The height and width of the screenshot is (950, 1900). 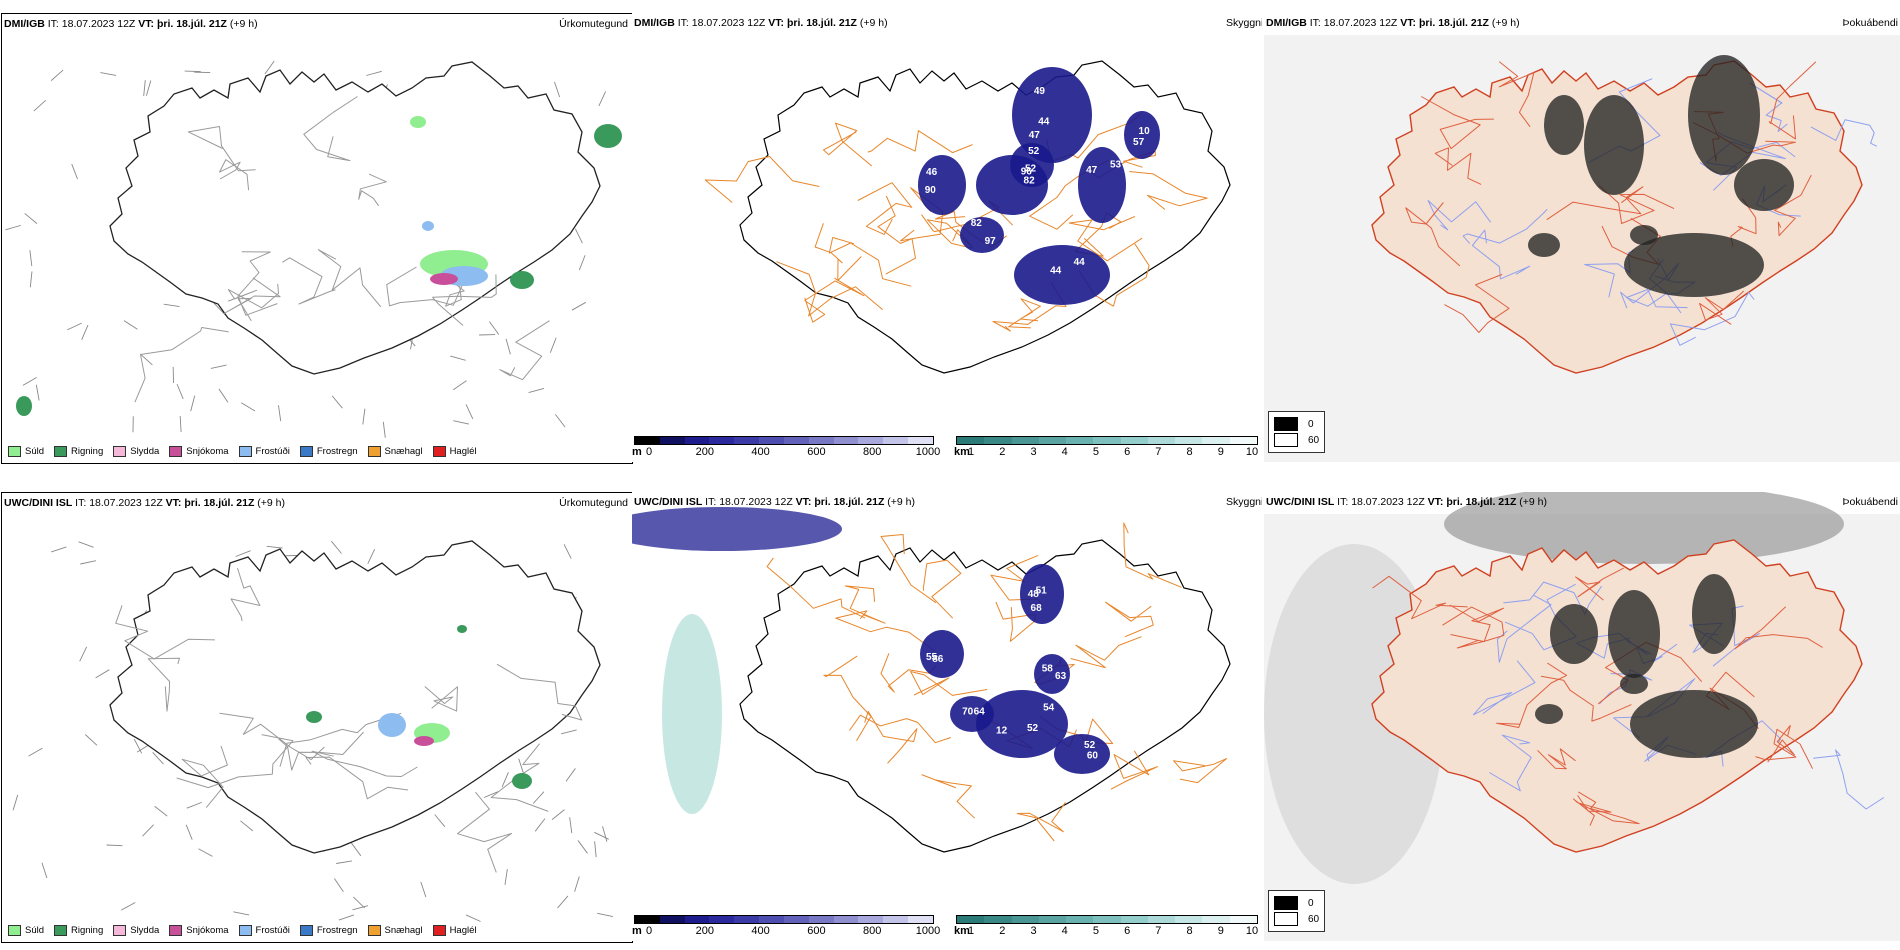 What do you see at coordinates (1244, 23) in the screenshot?
I see `panel-title: Skyggni` at bounding box center [1244, 23].